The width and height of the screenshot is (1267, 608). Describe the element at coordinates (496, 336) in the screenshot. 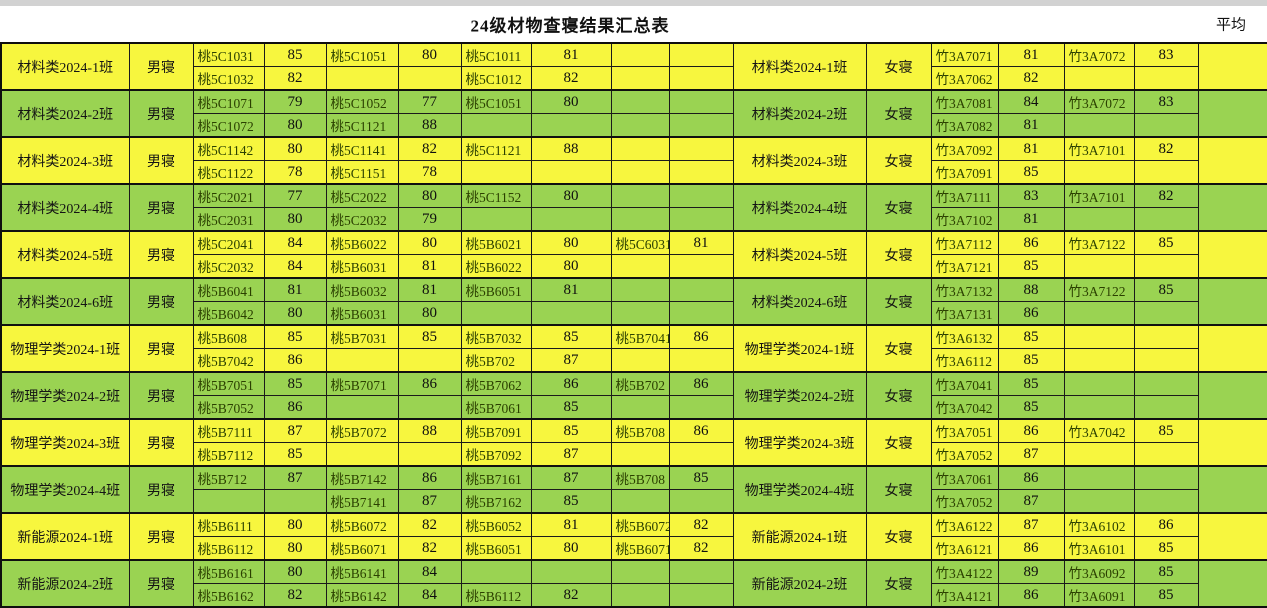

I see `male-dorm-cell: 桃5B7032` at that location.